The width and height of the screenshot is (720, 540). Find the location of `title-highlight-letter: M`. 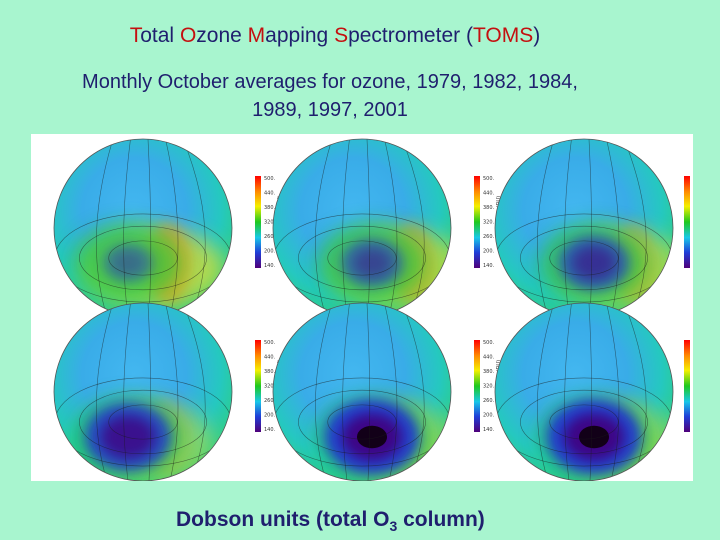

title-highlight-letter: M is located at coordinates (256, 35).